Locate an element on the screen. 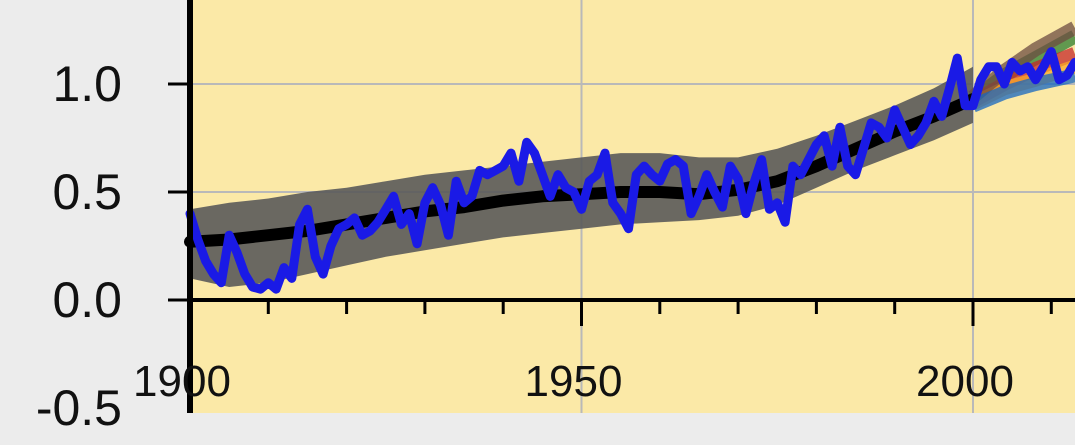 This screenshot has width=1075, height=445. y-tick-label: 1.0 is located at coordinates (87, 84).